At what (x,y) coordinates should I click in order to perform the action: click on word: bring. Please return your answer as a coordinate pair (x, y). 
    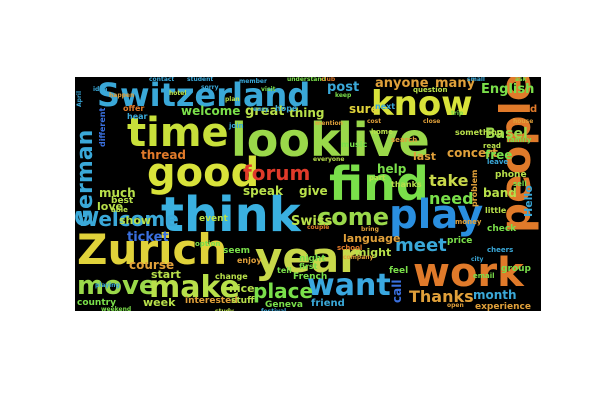
    Looking at the image, I should click on (370, 229).